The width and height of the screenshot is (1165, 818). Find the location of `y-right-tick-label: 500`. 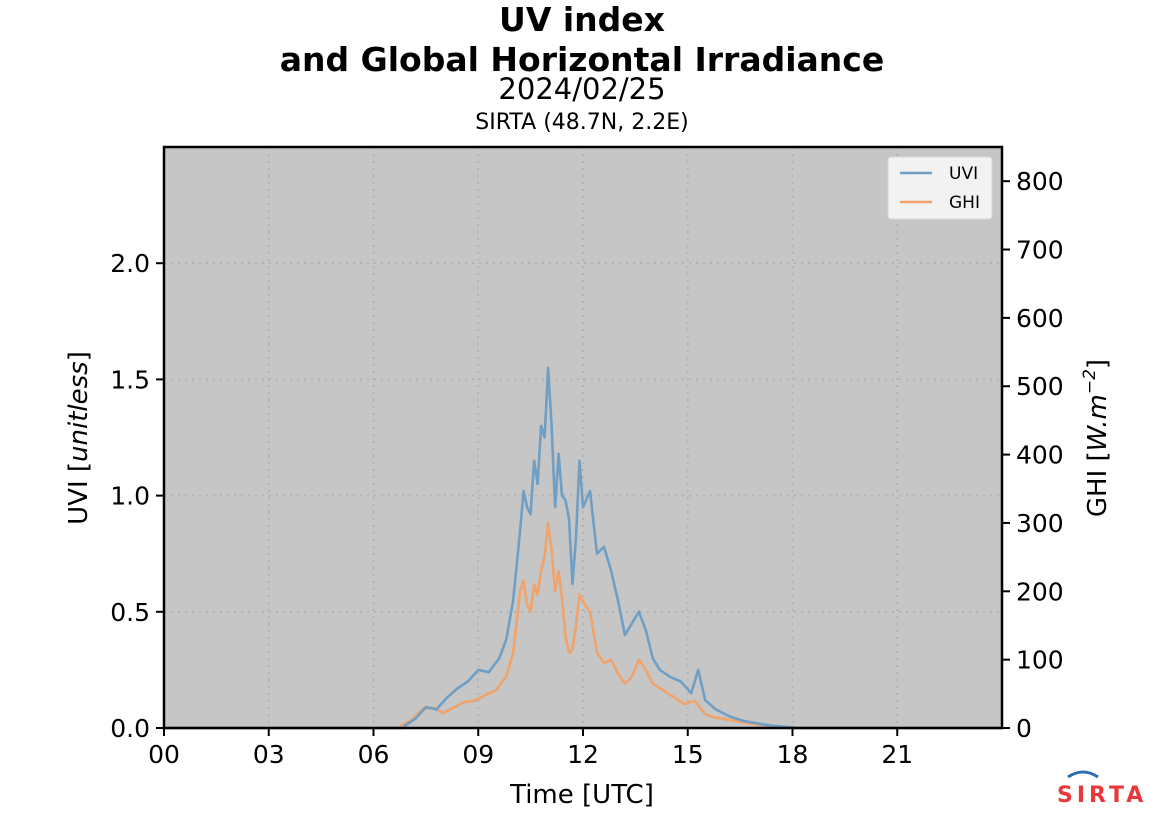

y-right-tick-label: 500 is located at coordinates (1040, 386).